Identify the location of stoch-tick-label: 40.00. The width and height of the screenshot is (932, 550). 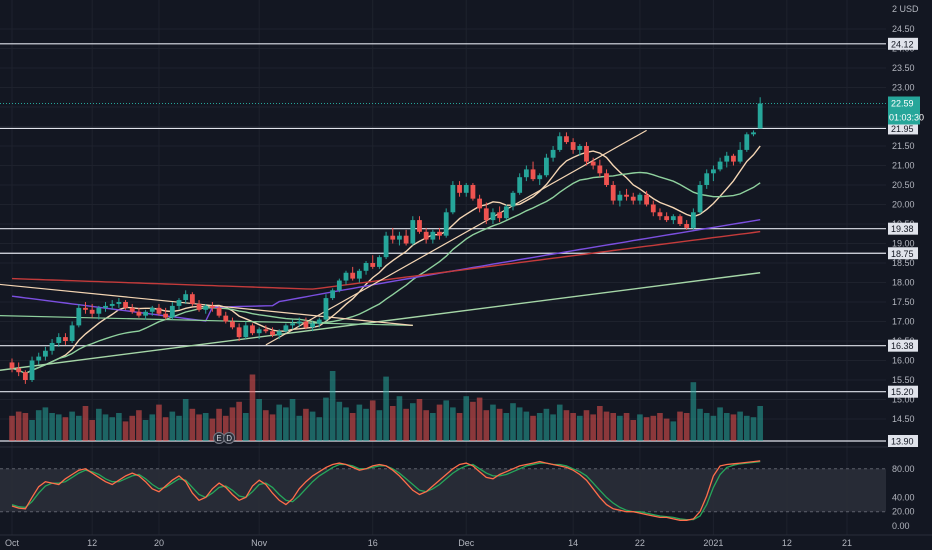
(903, 497).